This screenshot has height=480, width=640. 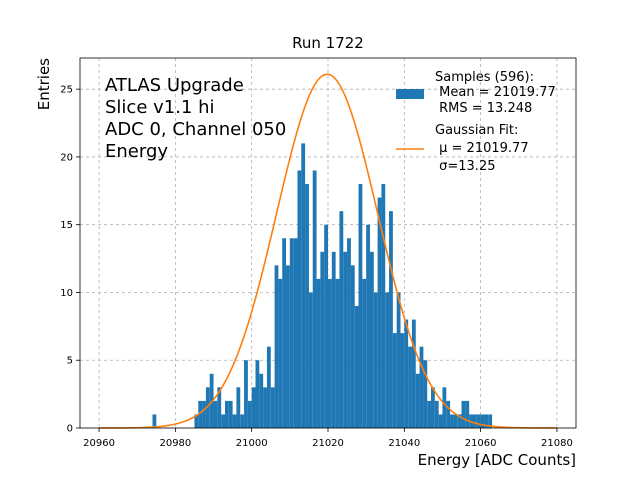 I want to click on x-axis: 20960 20980 21000 21020 21040 21060 21080, so click(x=328, y=438).